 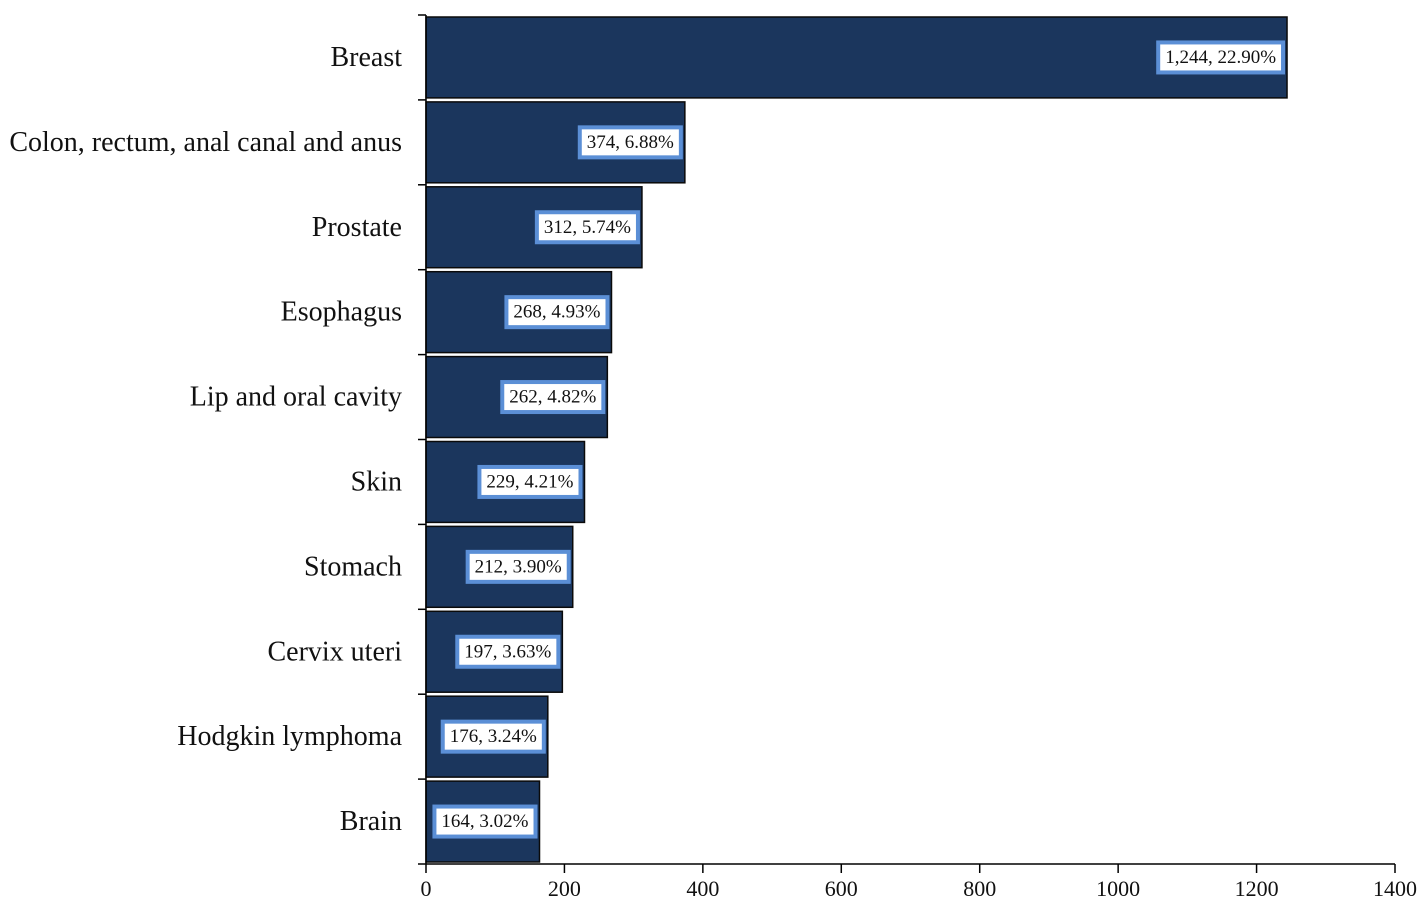 I want to click on data-label-text: 176, 3.24%, so click(x=493, y=736).